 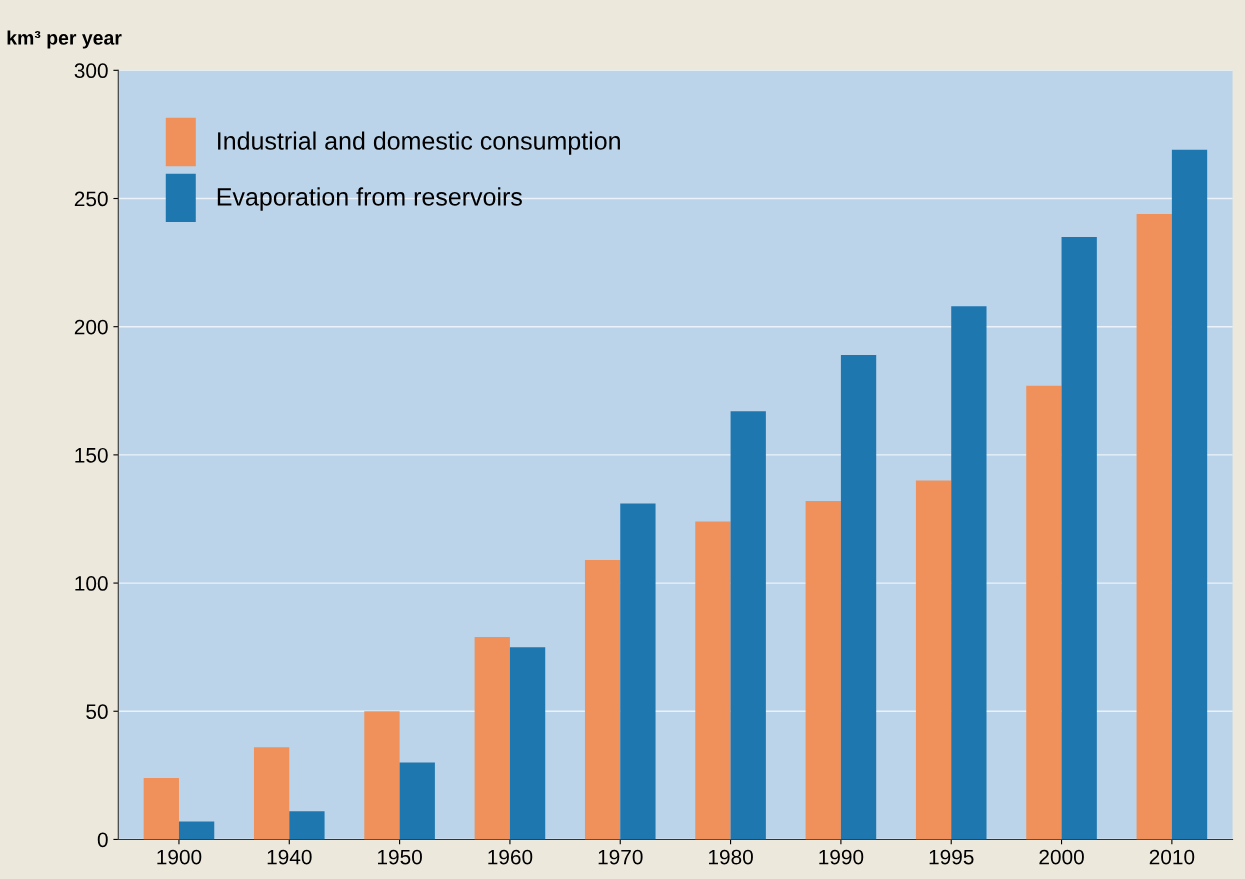 I want to click on x-tick-label: 1940, so click(x=289, y=857).